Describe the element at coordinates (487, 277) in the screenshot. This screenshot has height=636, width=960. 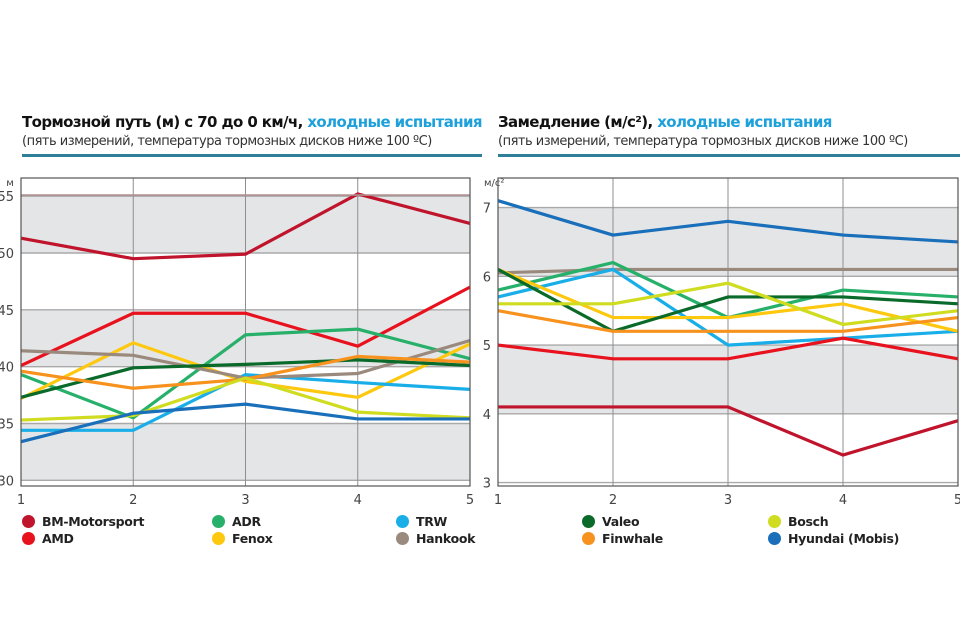
I see `y-tick-label: 6` at that location.